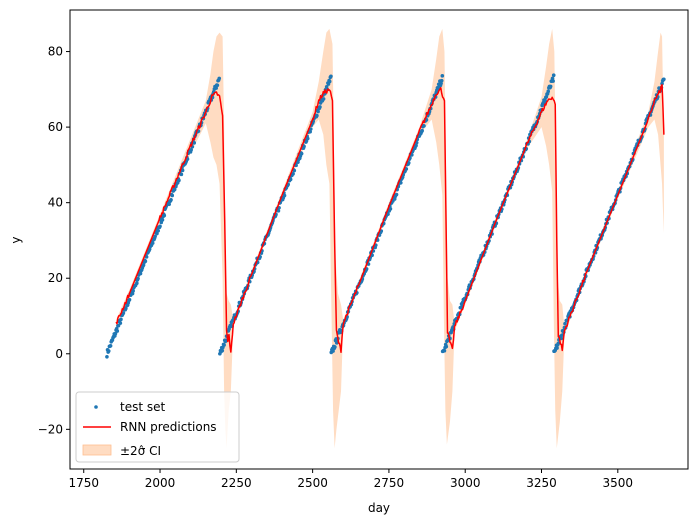 This screenshot has height=525, width=698. Describe the element at coordinates (618, 483) in the screenshot. I see `x-tick-label: 3500` at that location.